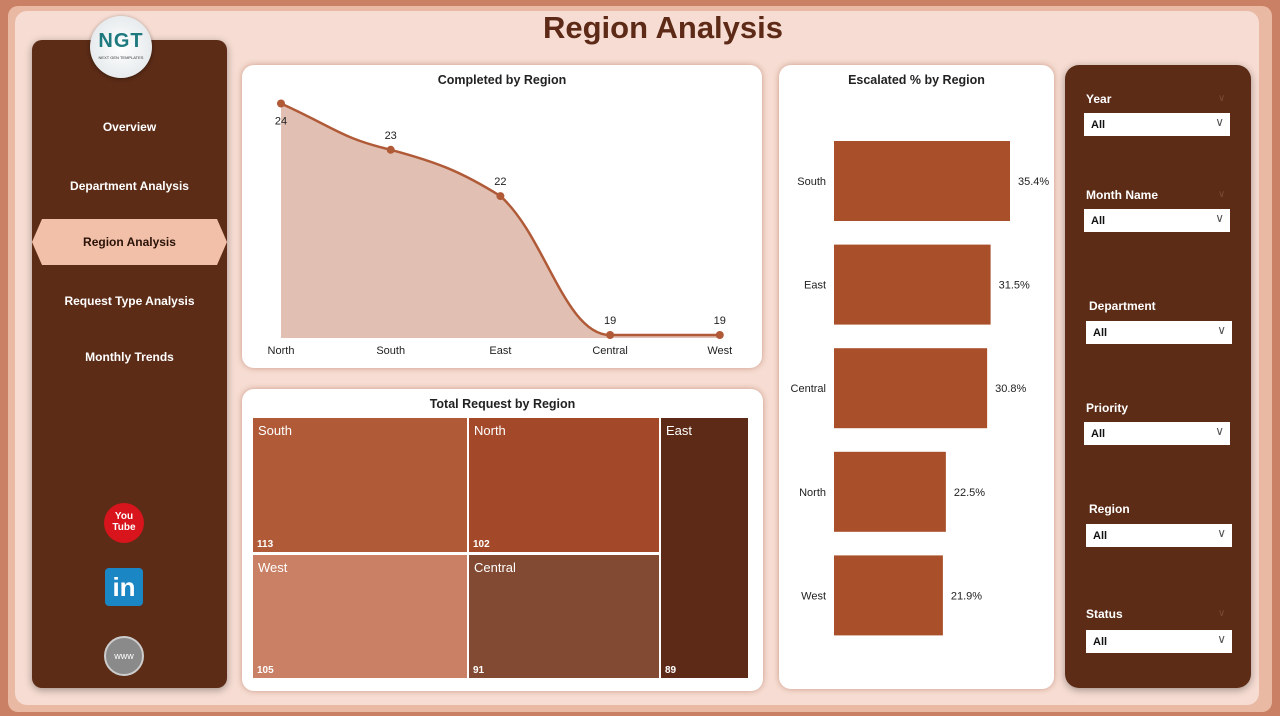 This screenshot has height=716, width=1280. What do you see at coordinates (1157, 124) in the screenshot?
I see `year-dropdown: All ∨` at bounding box center [1157, 124].